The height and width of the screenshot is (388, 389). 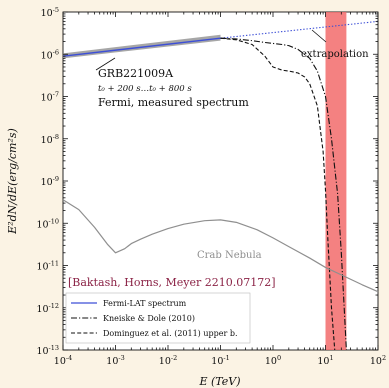 I want to click on series-fermi-lat-spectrum, so click(x=141, y=47).